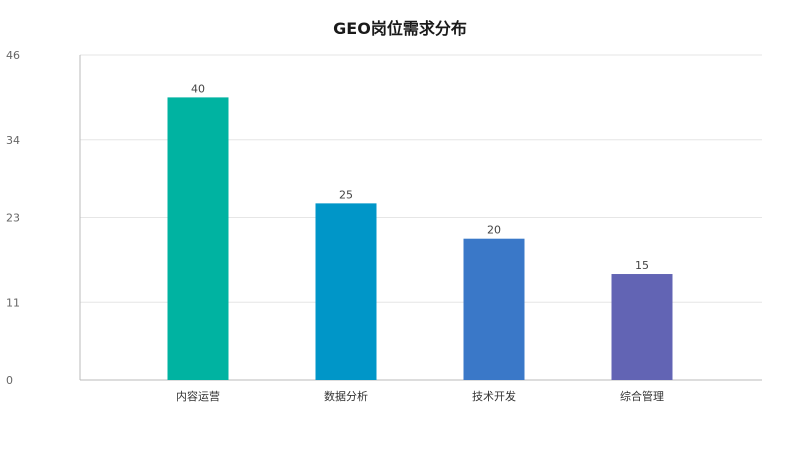 Image resolution: width=800 pixels, height=450 pixels. What do you see at coordinates (400, 28) in the screenshot?
I see `chart-title: GEO岗位需求分布` at bounding box center [400, 28].